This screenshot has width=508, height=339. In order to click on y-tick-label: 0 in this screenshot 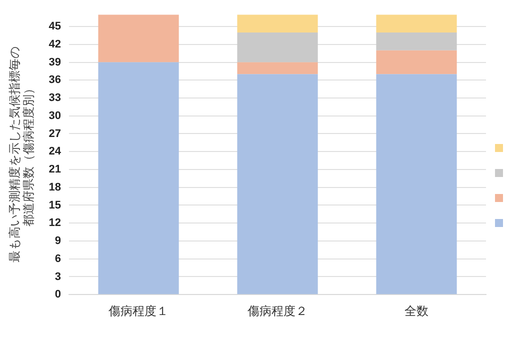, I will do `click(58, 294)`.